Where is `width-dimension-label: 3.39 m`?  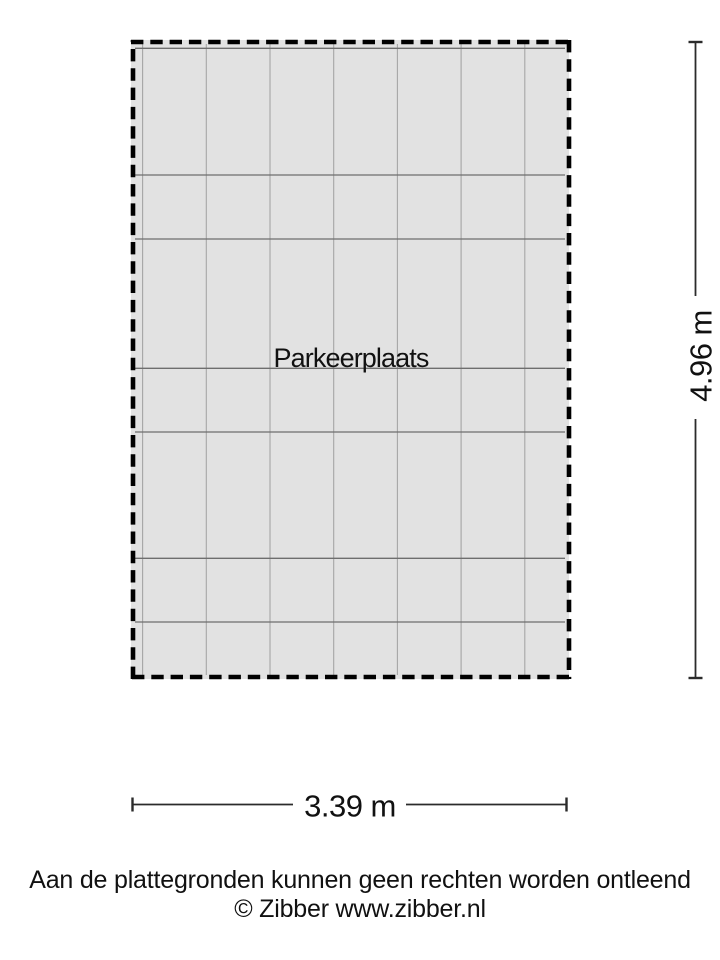
width-dimension-label: 3.39 m is located at coordinates (350, 806).